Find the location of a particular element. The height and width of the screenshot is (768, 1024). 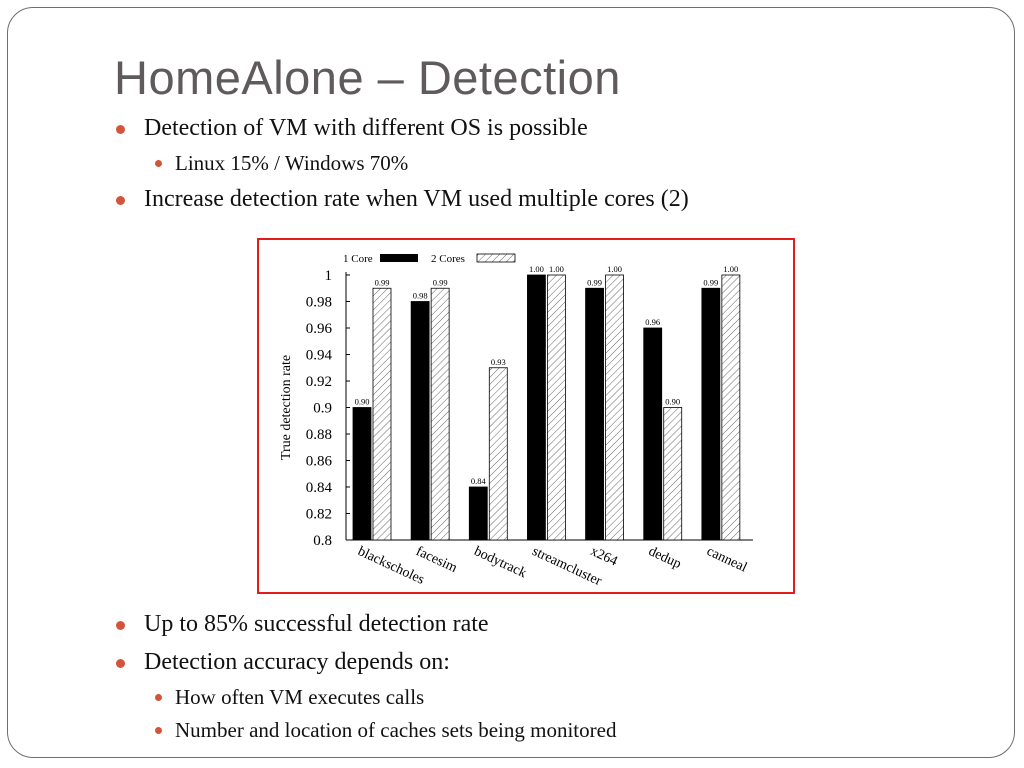

legend-swatch-1-core is located at coordinates (399, 258).